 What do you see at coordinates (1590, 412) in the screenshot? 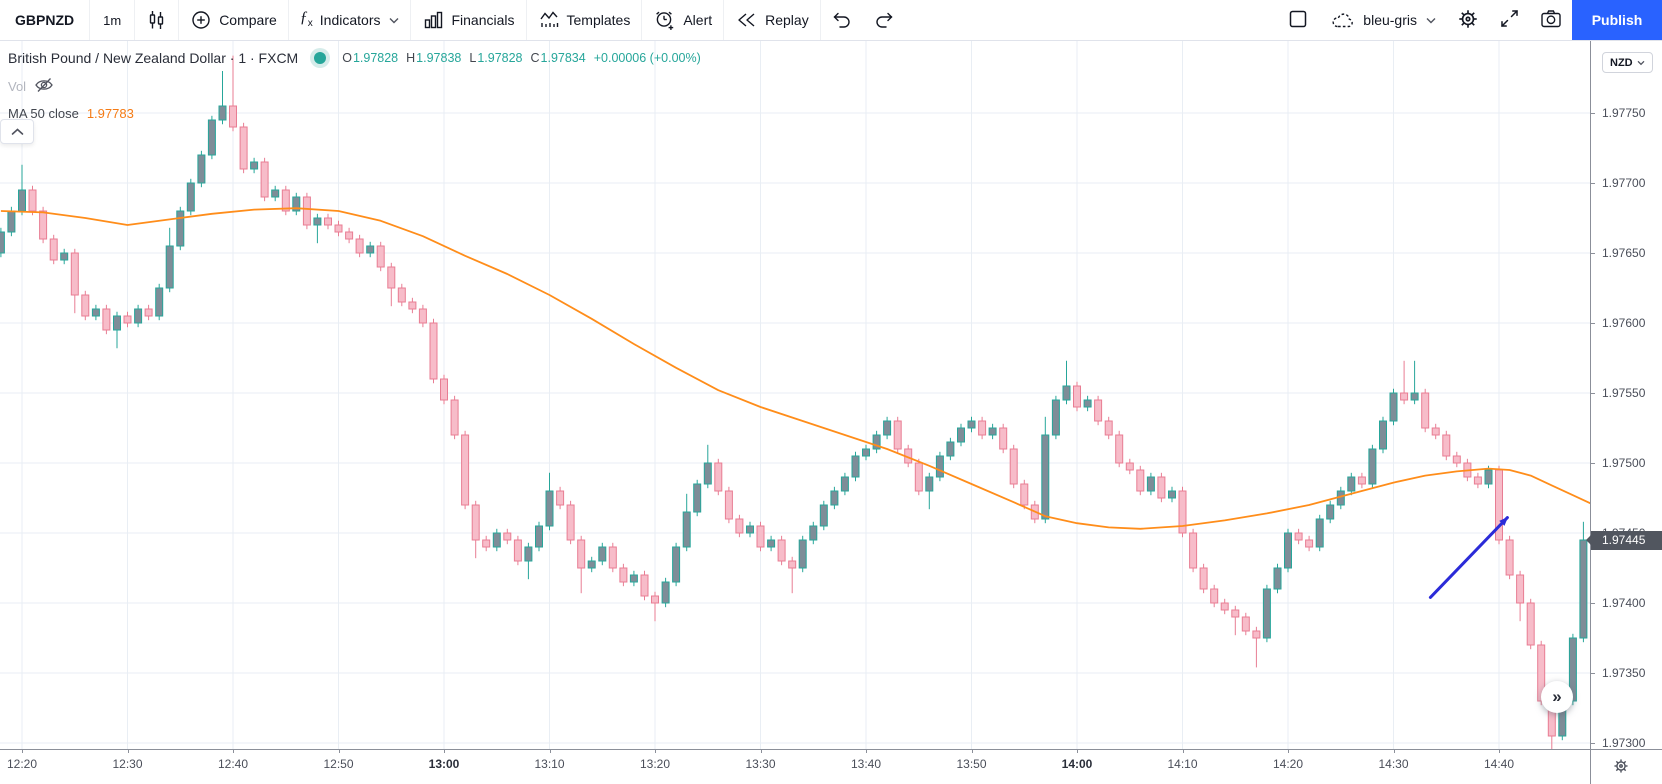
I see `price-axis-border` at bounding box center [1590, 412].